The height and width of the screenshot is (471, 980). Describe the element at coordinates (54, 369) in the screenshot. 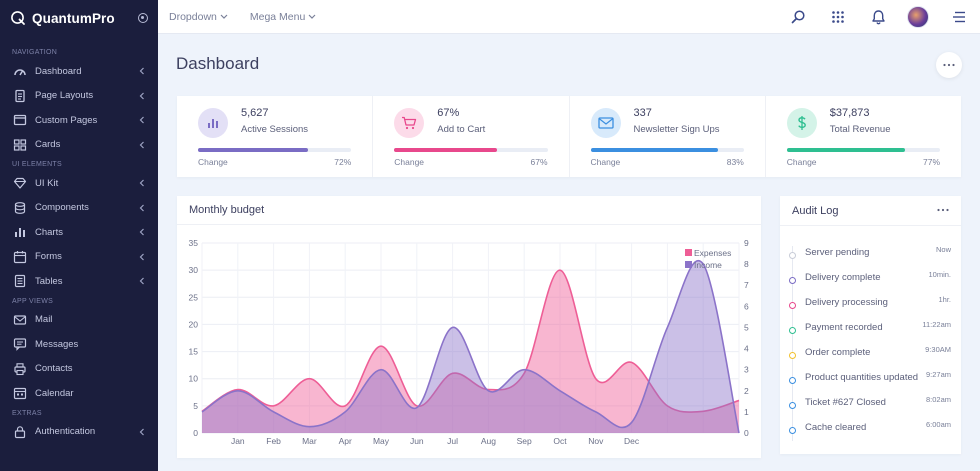

I see `sidebar-item-label: Contacts` at that location.